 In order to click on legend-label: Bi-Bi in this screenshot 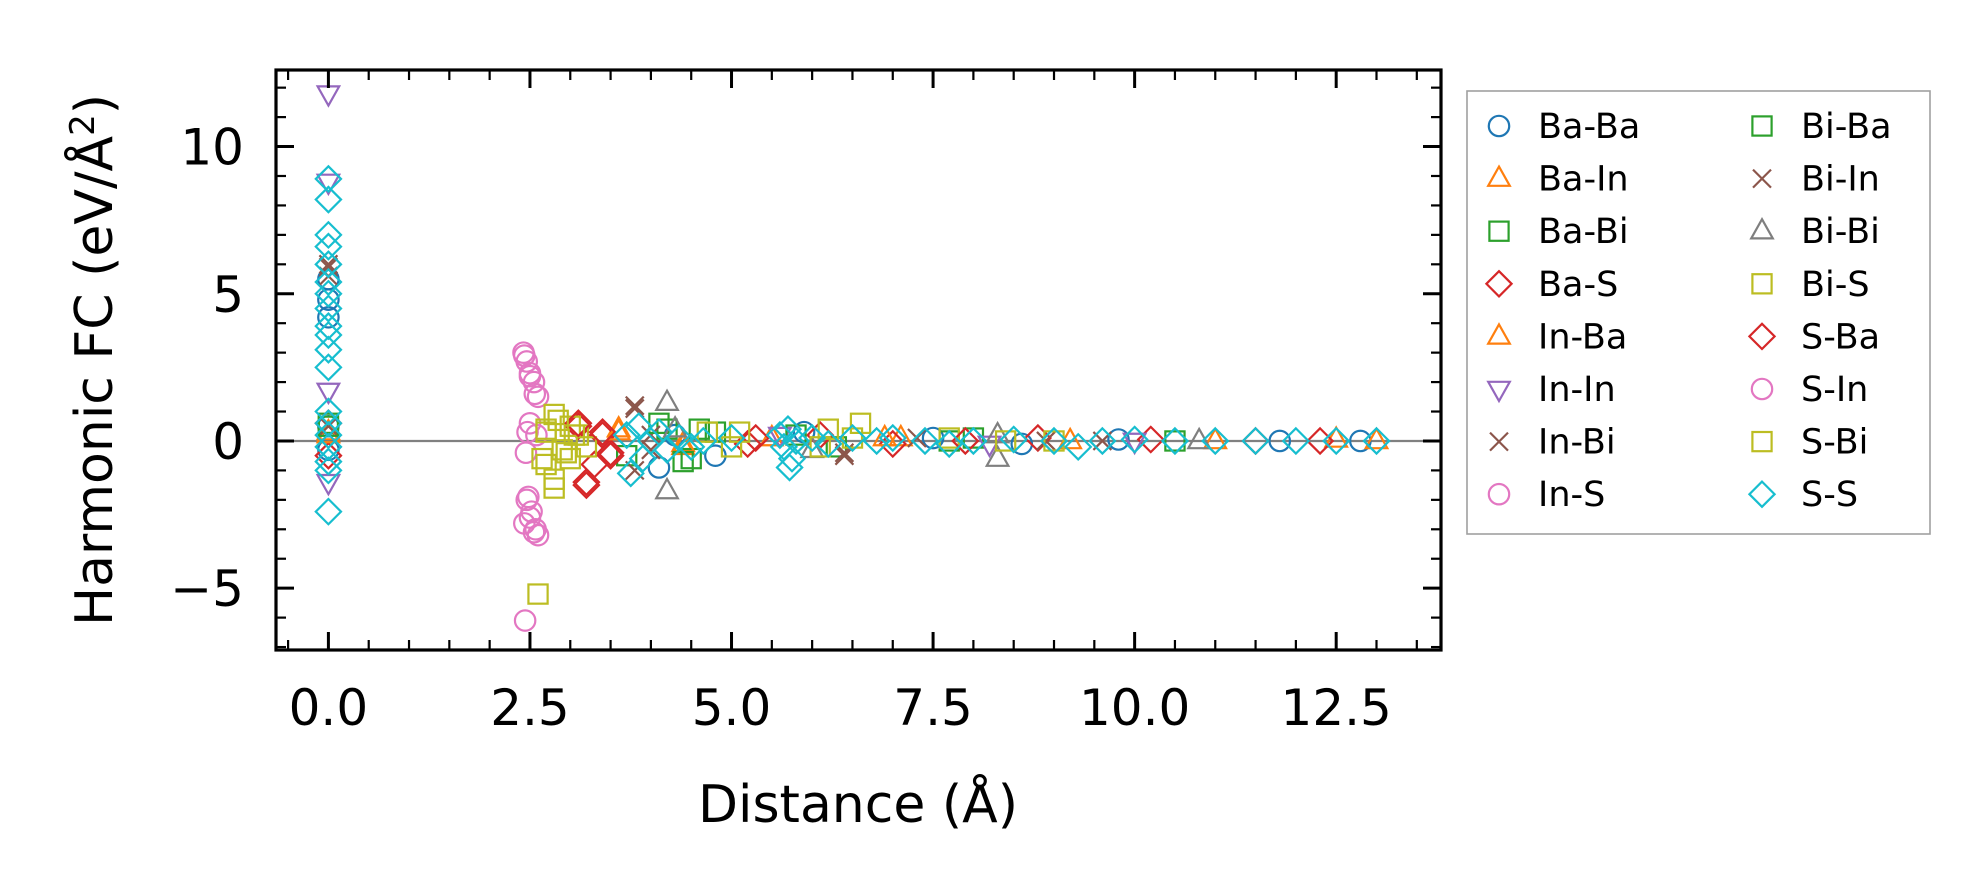, I will do `click(1840, 232)`.